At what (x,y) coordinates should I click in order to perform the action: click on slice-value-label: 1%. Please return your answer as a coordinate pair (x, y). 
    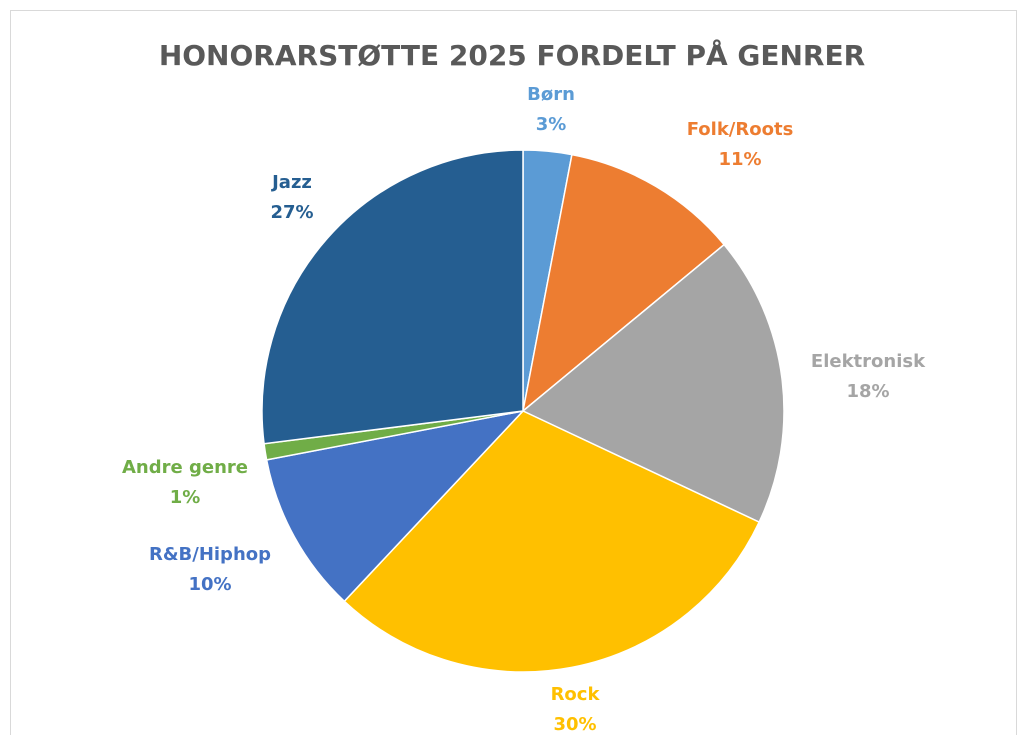
    Looking at the image, I should click on (185, 497).